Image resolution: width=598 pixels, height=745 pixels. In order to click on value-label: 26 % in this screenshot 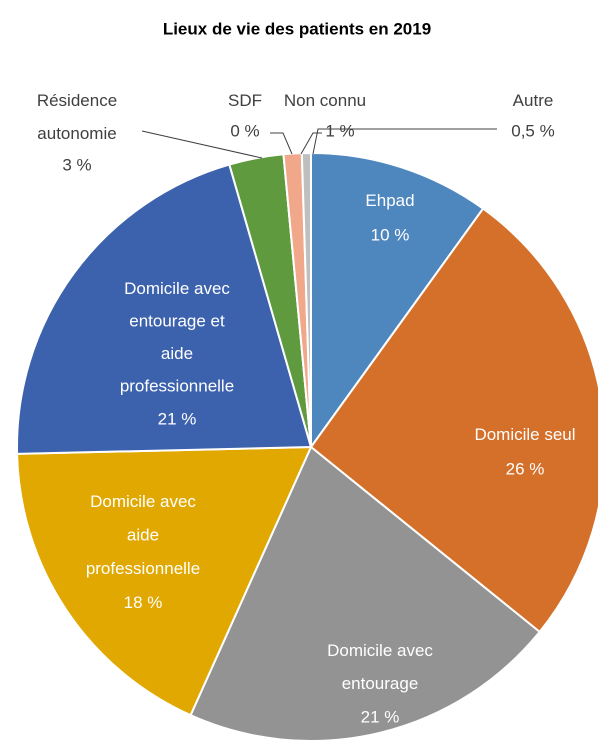, I will do `click(525, 468)`.